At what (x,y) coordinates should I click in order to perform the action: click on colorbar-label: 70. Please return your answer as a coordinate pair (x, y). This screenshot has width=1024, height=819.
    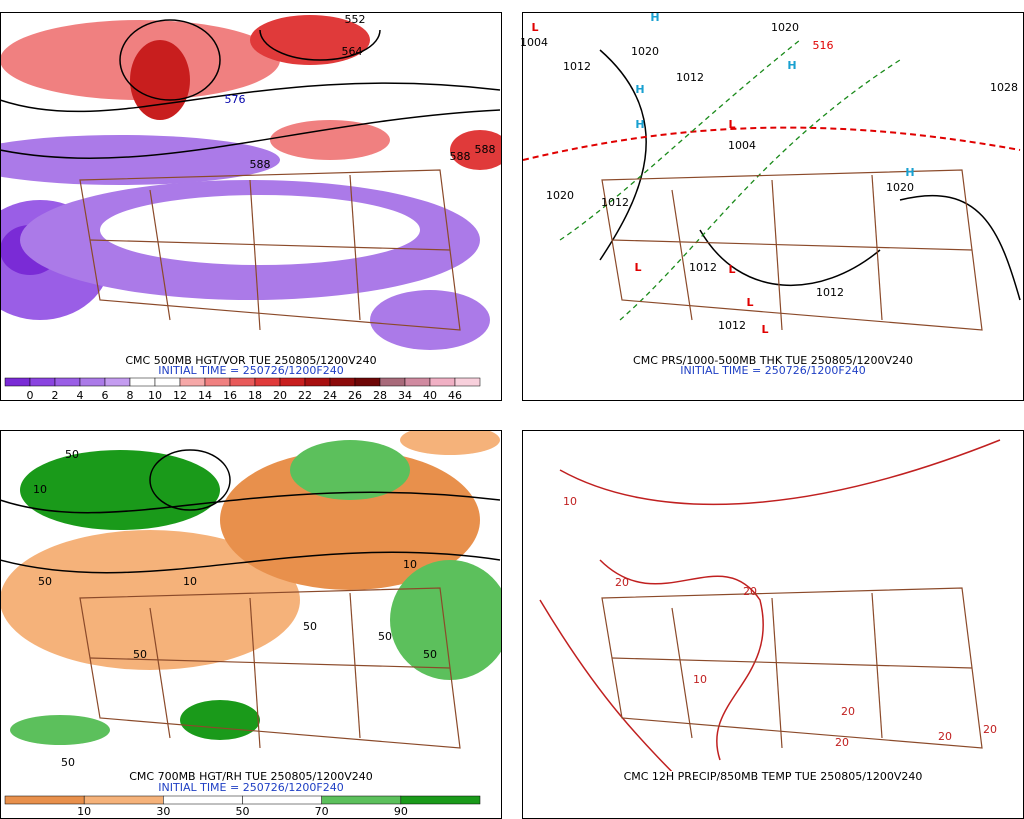
    Looking at the image, I should click on (322, 811).